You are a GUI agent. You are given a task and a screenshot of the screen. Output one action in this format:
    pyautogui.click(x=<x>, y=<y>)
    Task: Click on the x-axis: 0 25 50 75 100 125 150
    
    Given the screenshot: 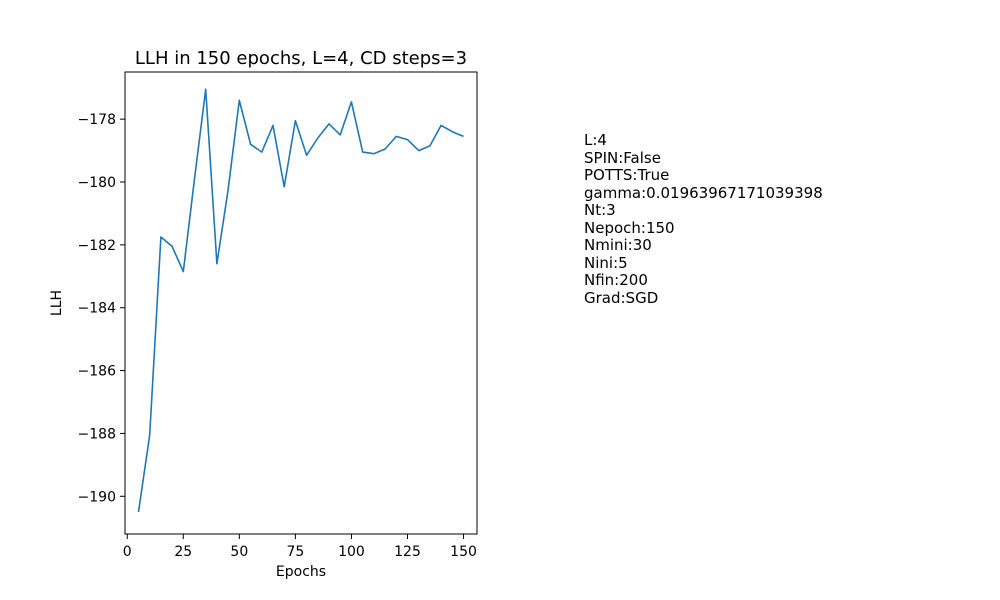 What is the action you would take?
    pyautogui.click(x=300, y=547)
    